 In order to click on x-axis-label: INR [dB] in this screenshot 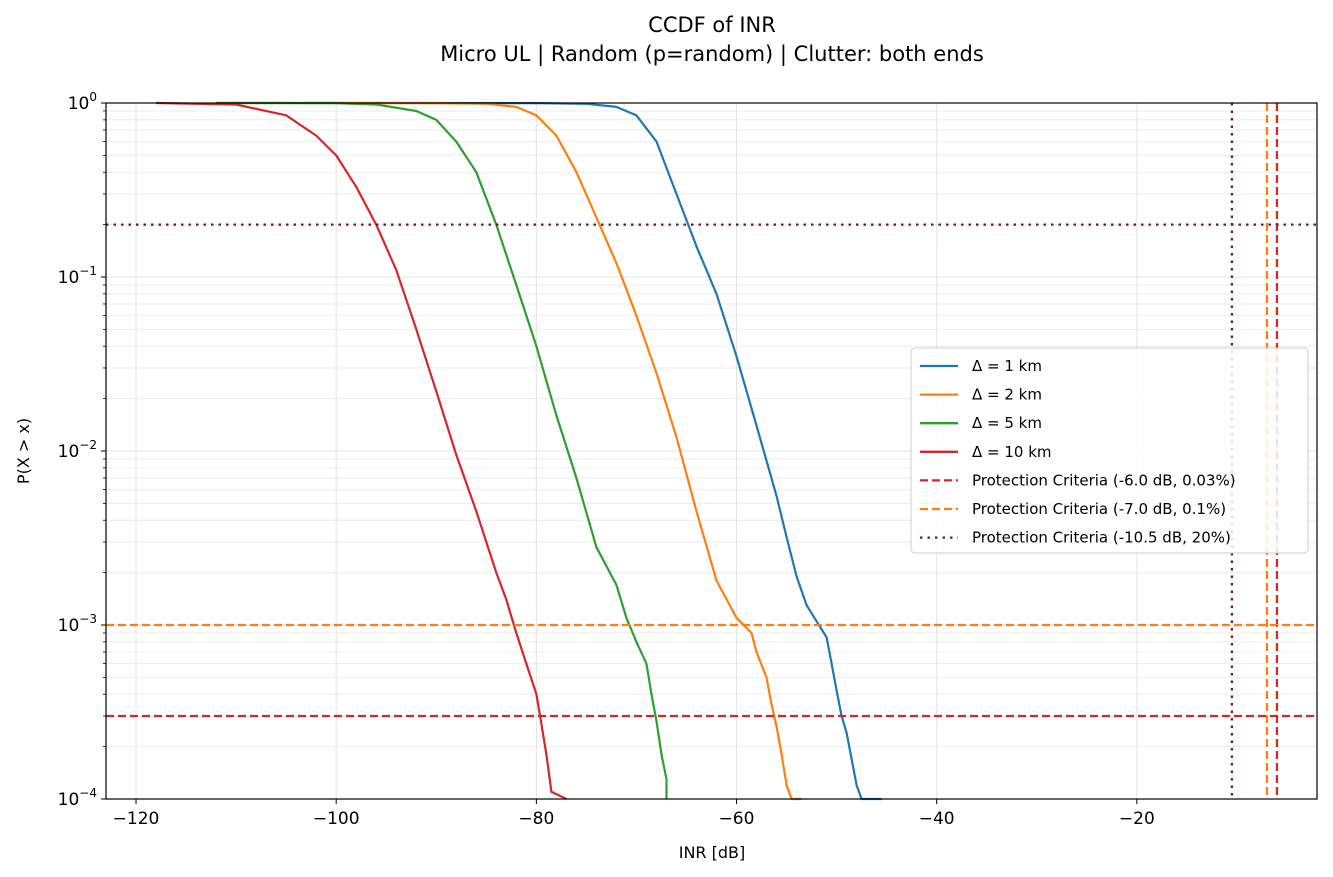, I will do `click(712, 852)`.